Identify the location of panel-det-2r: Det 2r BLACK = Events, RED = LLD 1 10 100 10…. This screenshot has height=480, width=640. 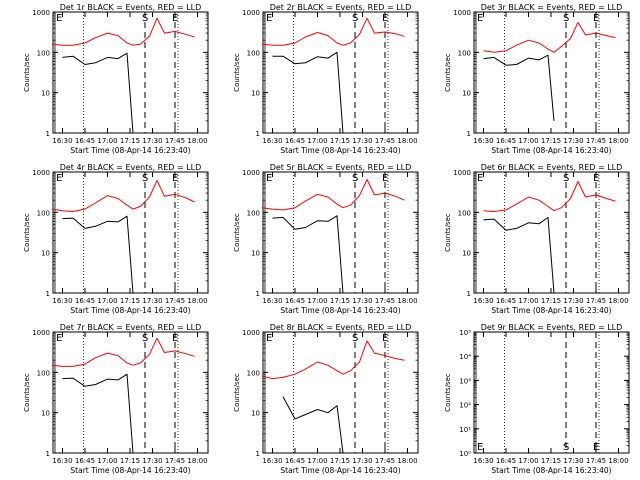
(326, 79).